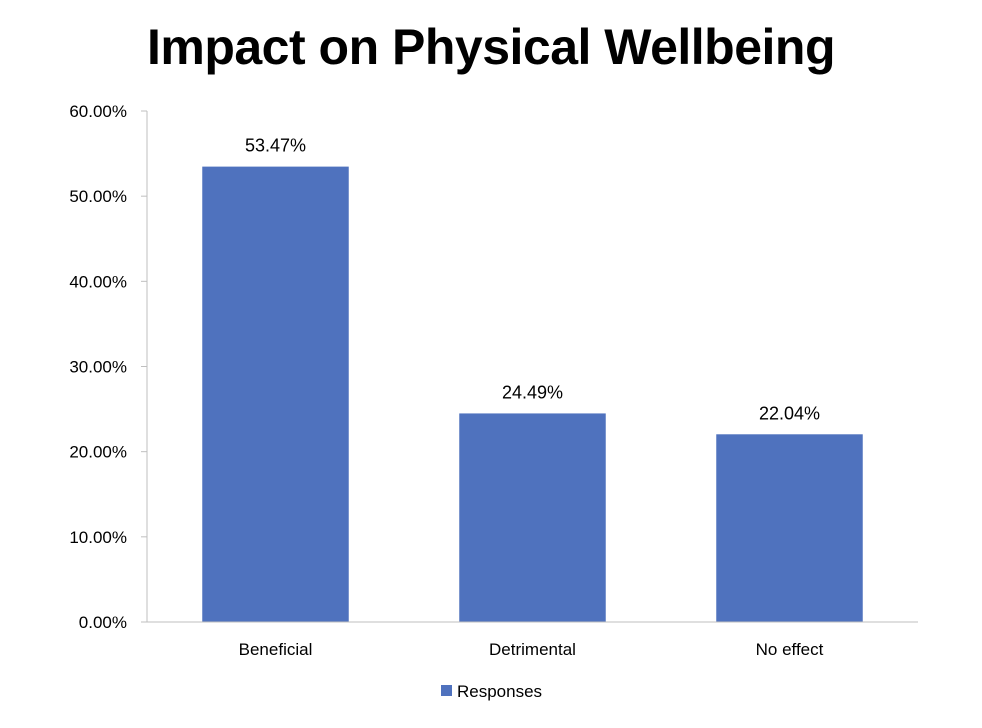  Describe the element at coordinates (789, 413) in the screenshot. I see `data-label: 22.04%` at that location.